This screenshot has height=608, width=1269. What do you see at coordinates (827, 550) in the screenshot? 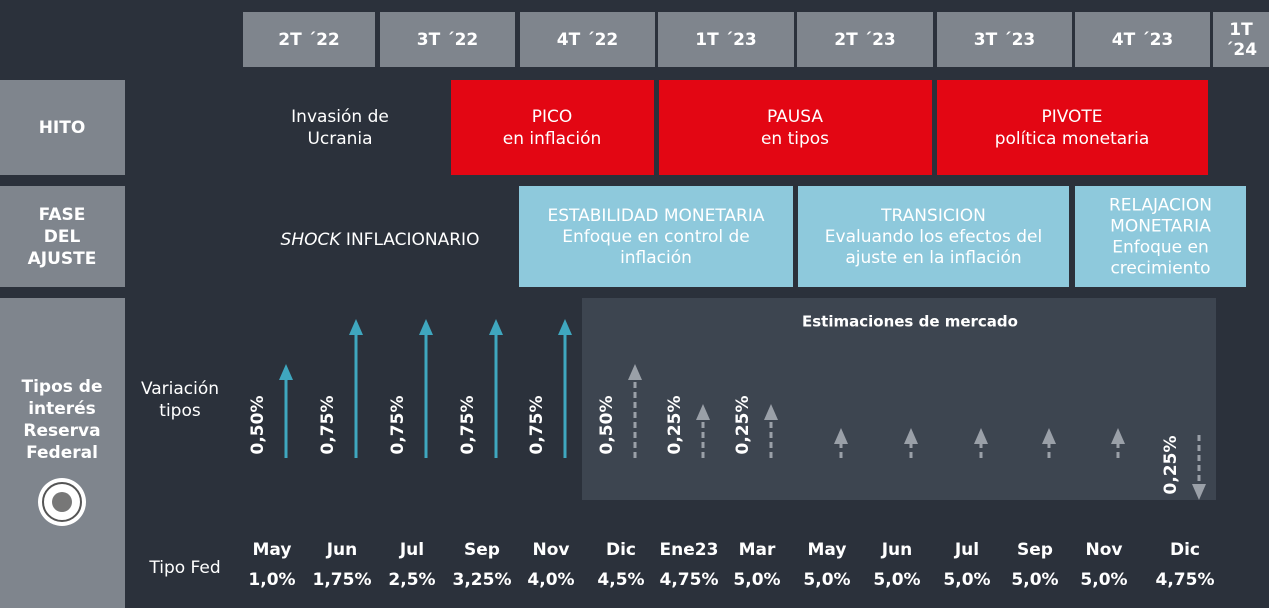
I see `month-label: May` at bounding box center [827, 550].